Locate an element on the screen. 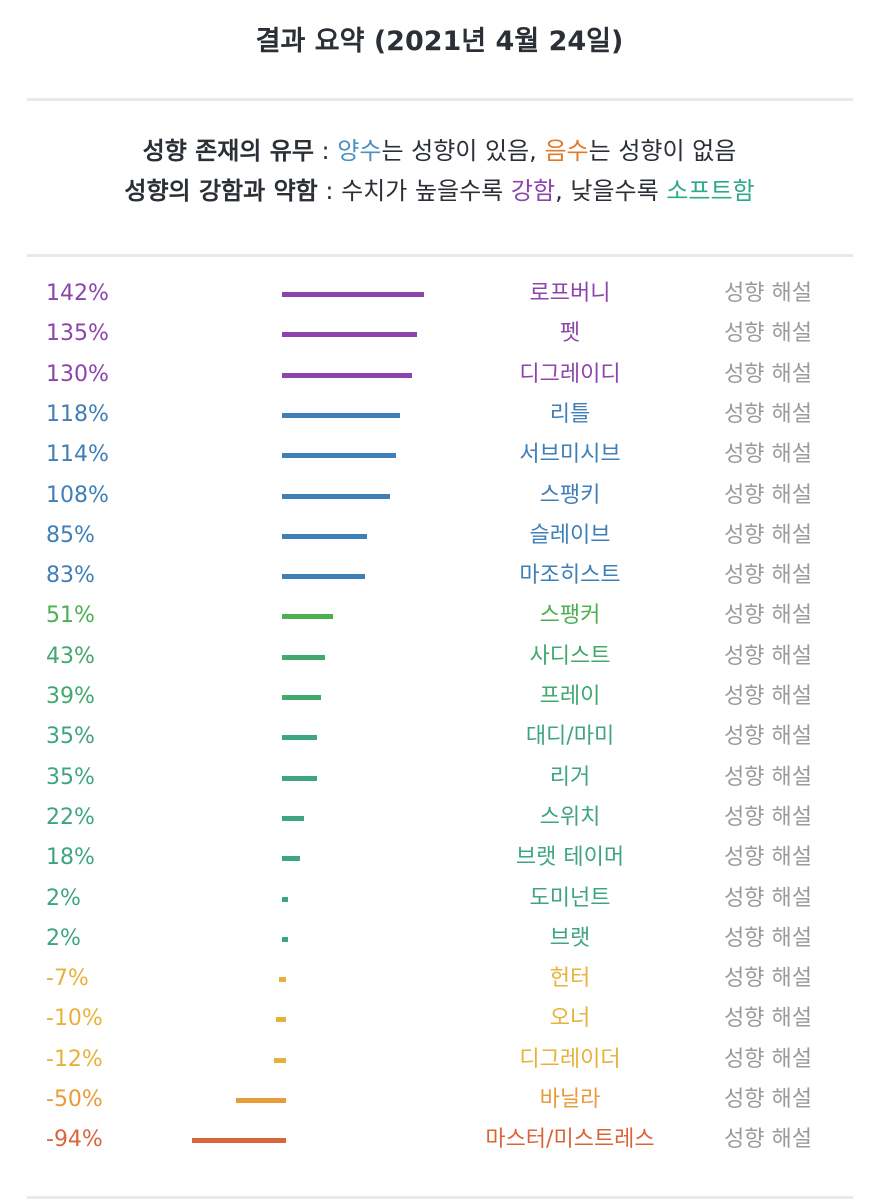 The height and width of the screenshot is (1200, 879). chart-row: 43% 사디스트 성향 해설 is located at coordinates (439, 657).